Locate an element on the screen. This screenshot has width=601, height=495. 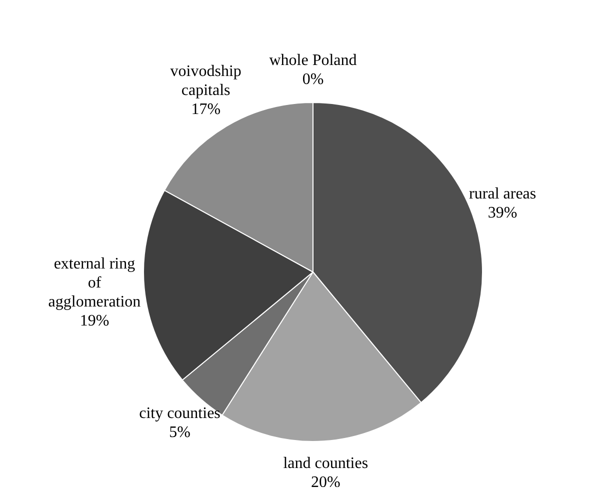
data-label: 17% is located at coordinates (206, 109).